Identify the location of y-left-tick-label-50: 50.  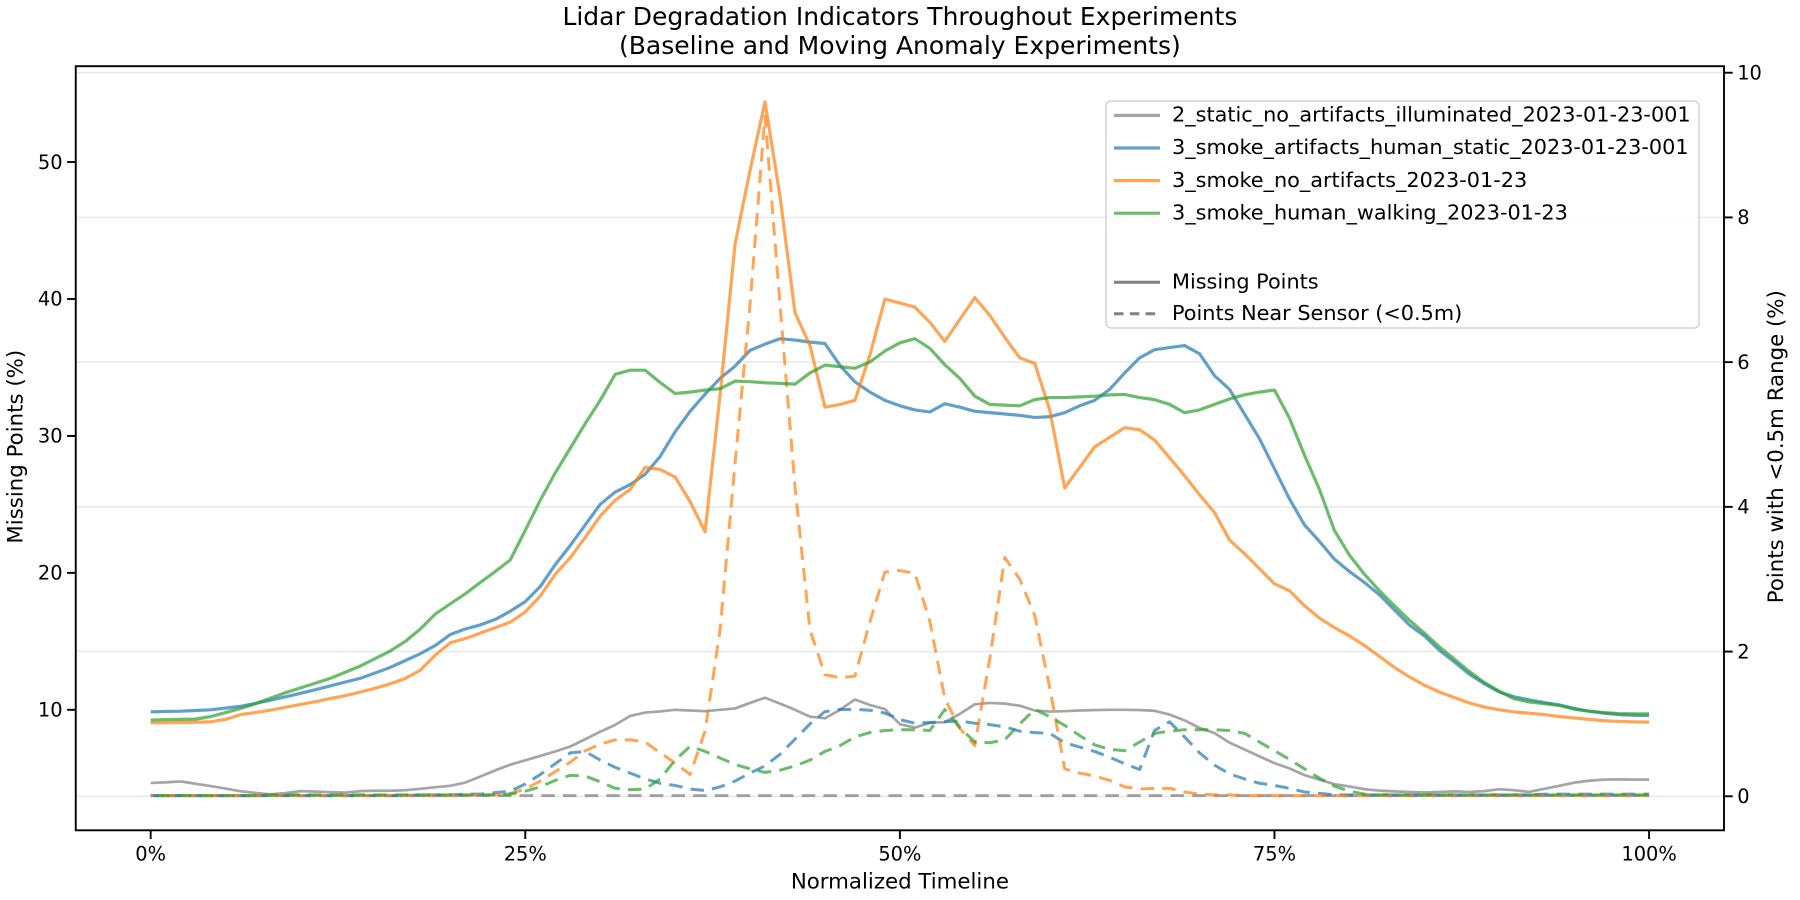
(50, 162).